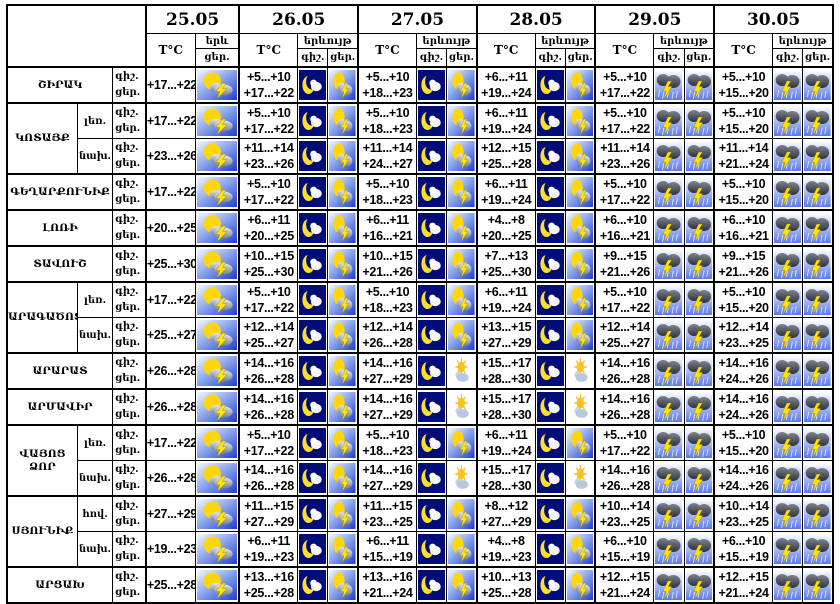  Describe the element at coordinates (170, 442) in the screenshot. I see `temp-cell: +17...+22` at that location.